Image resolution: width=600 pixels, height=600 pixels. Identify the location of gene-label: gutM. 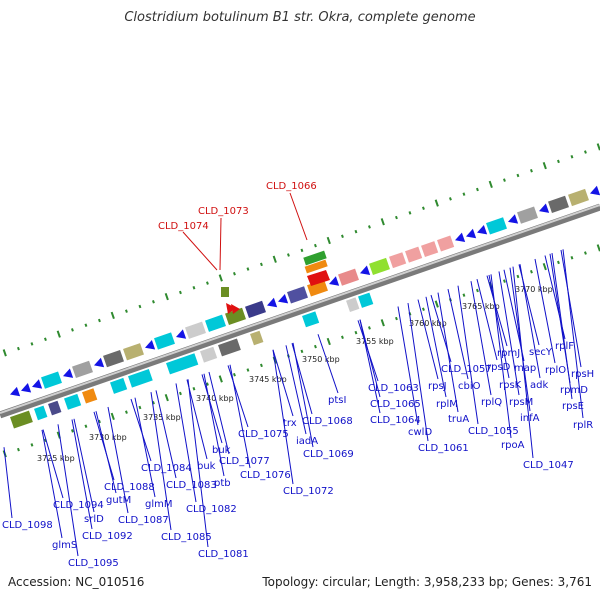
(118, 500).